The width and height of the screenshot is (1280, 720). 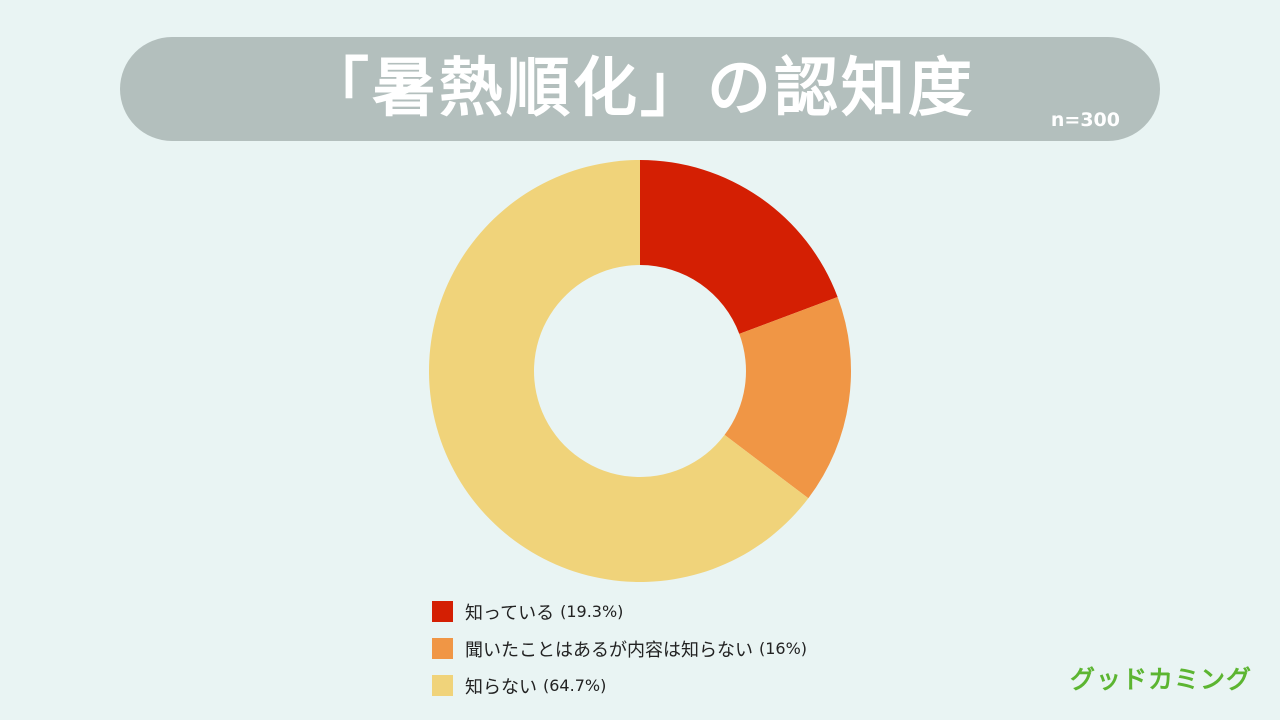 I want to click on legend-label-heard: 聞いたことはあるが内容は知らない, so click(x=609, y=650).